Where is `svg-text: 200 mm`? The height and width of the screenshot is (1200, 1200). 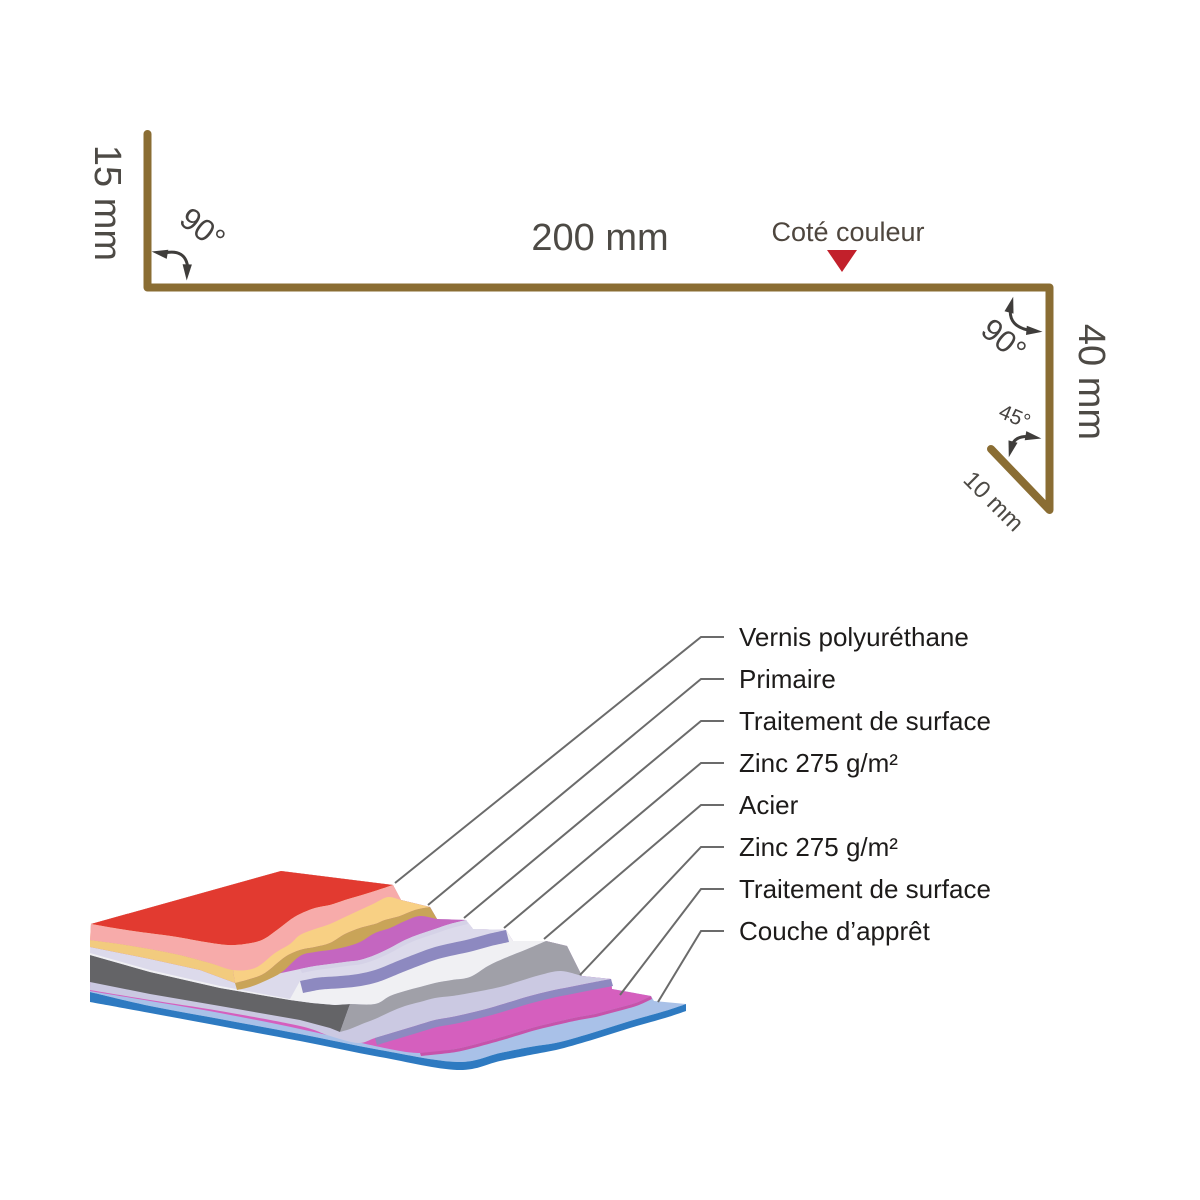
svg-text: 200 mm is located at coordinates (599, 238).